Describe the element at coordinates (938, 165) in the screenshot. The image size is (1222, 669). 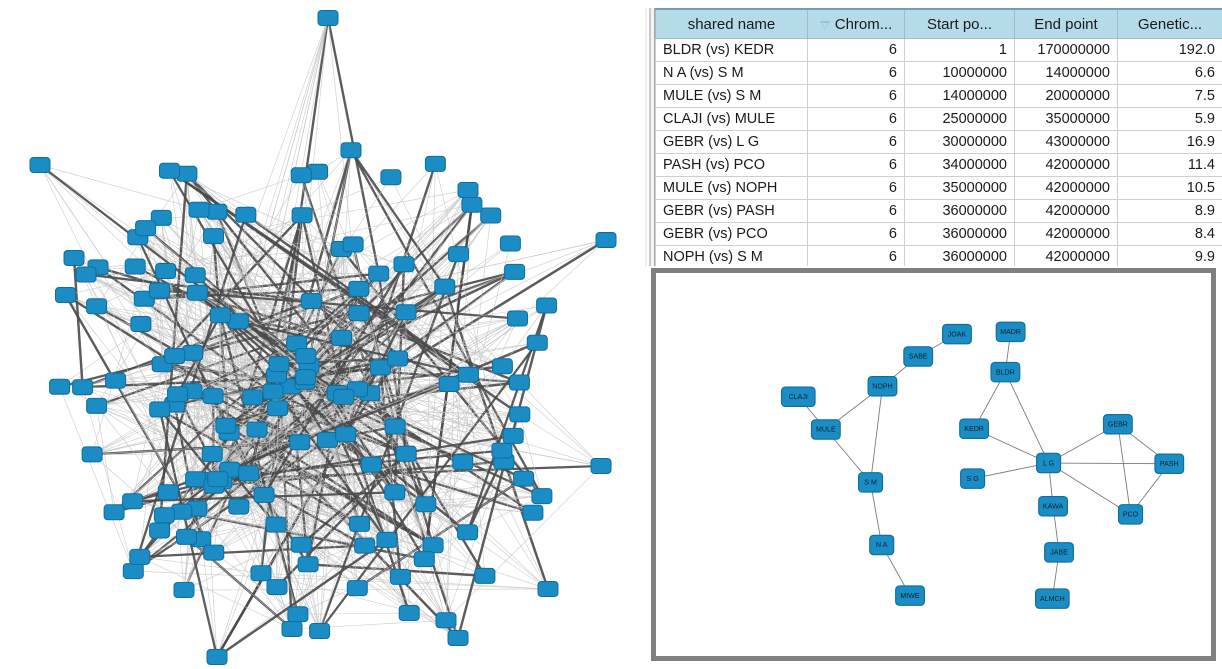
I see `table-row: PASH (vs) PCO 6 34000000 42000000 11.4` at that location.